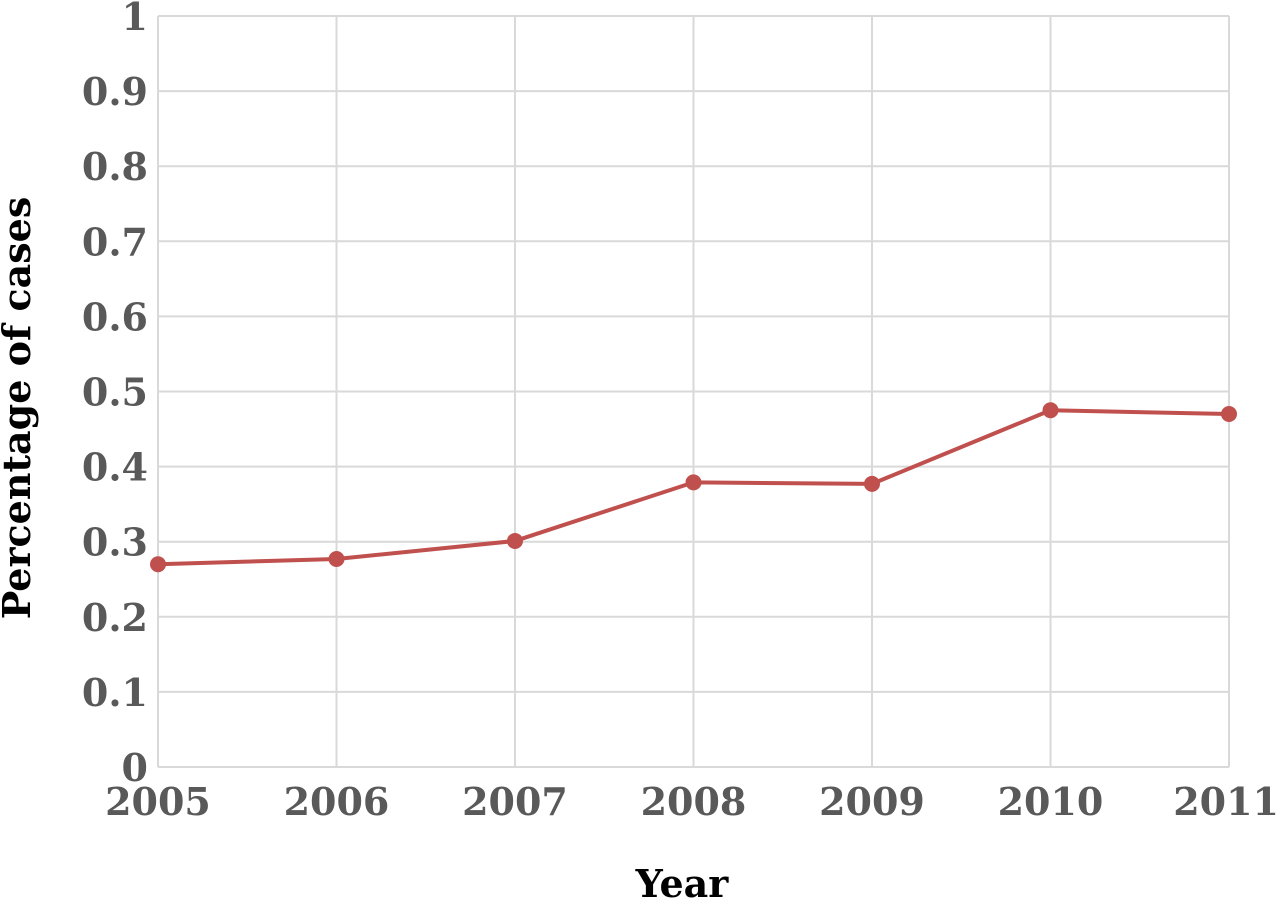 The height and width of the screenshot is (898, 1280). Describe the element at coordinates (872, 801) in the screenshot. I see `x-tick-label: 2009` at that location.